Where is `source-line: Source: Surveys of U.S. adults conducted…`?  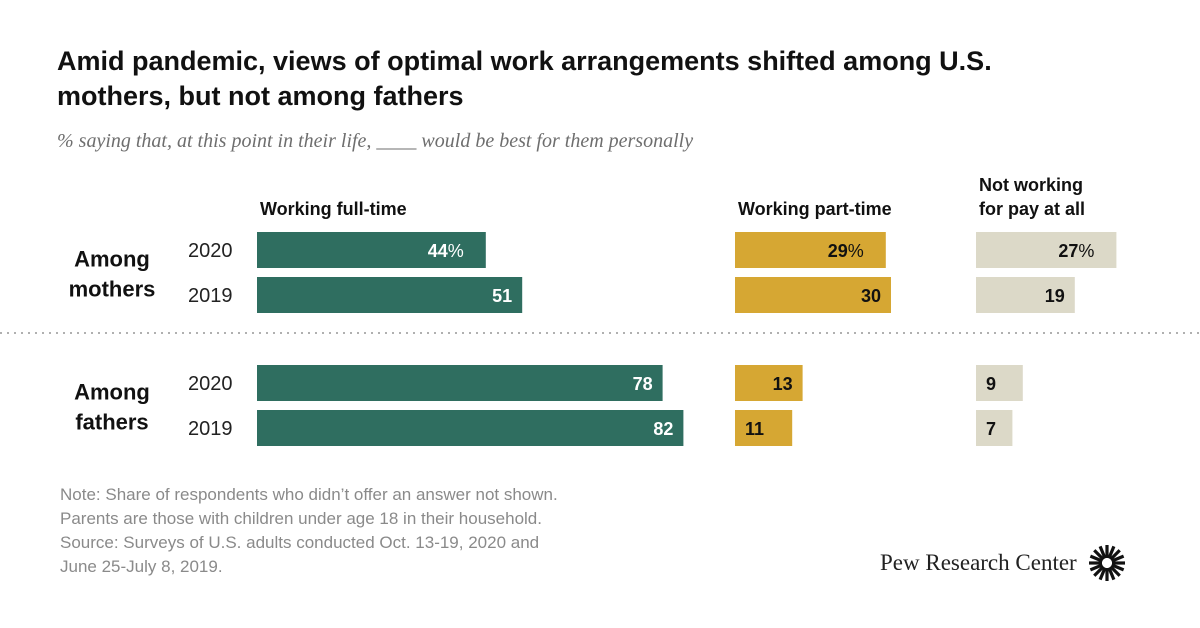
source-line: Source: Surveys of U.S. adults conducted… is located at coordinates (300, 542).